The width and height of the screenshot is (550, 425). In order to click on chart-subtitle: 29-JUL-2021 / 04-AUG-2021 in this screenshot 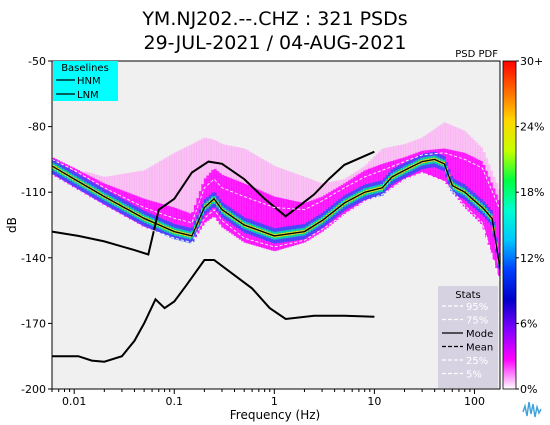, I will do `click(275, 43)`.